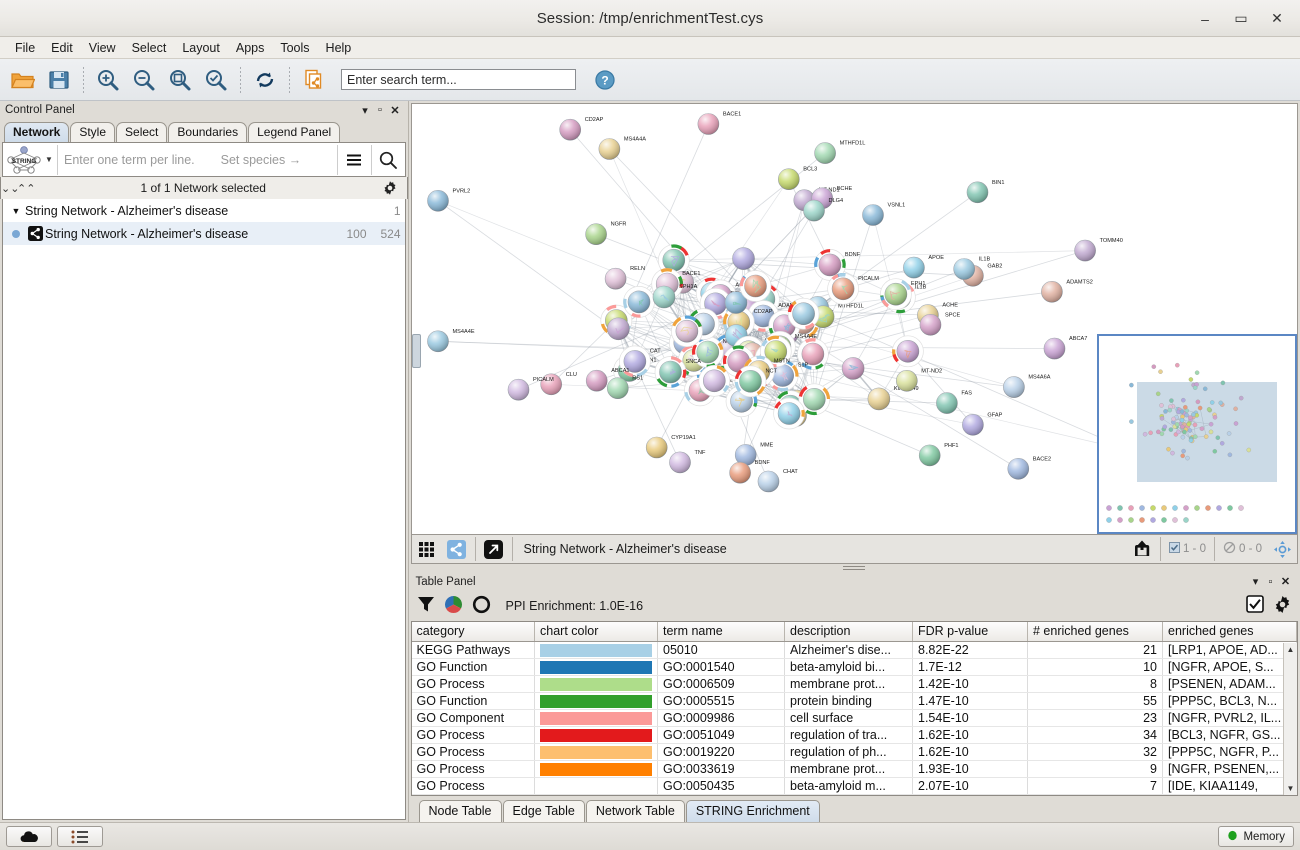 The width and height of the screenshot is (1300, 850). I want to click on zoom-fit-icon, so click(180, 80).